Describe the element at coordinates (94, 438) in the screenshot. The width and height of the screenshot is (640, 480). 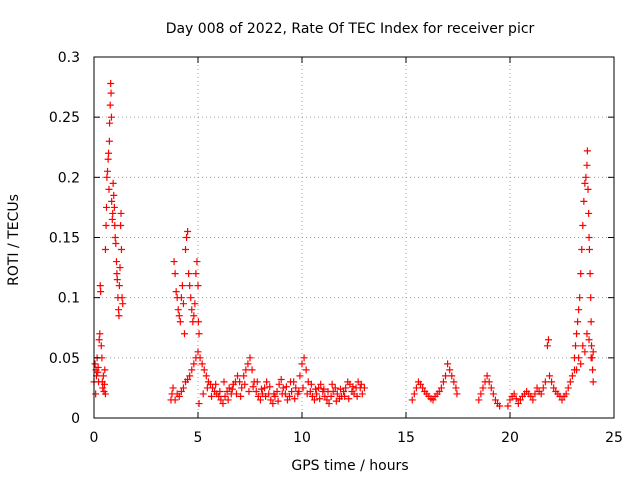
I see `x-tick-label: 0` at that location.